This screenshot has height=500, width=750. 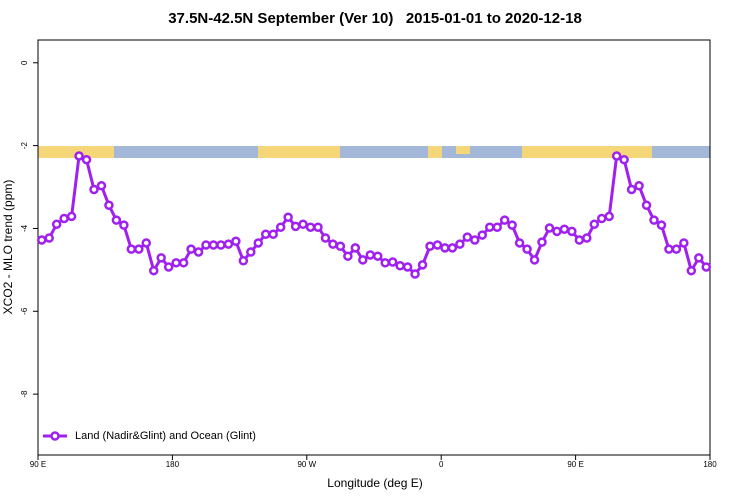 What do you see at coordinates (24, 146) in the screenshot?
I see `y-tick-label: -2` at bounding box center [24, 146].